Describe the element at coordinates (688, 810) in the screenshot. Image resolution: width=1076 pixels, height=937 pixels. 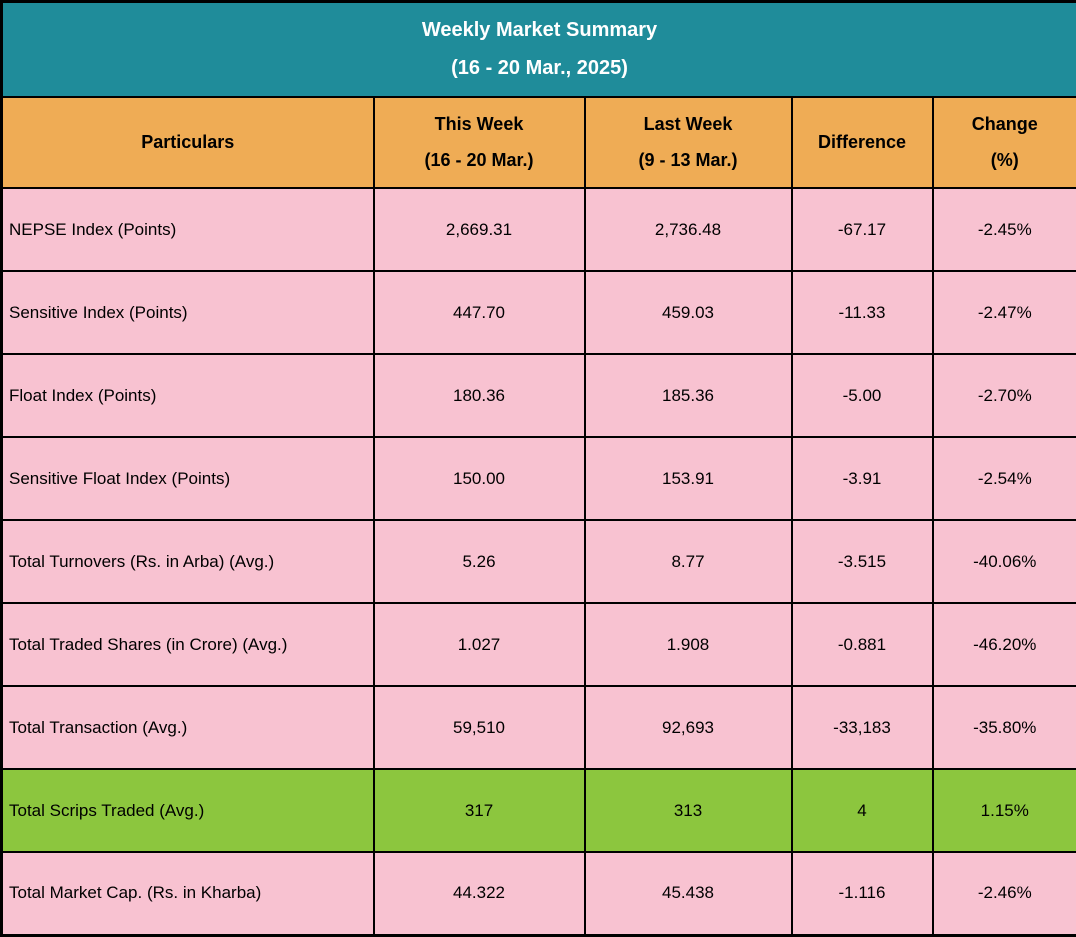
I see `last-week-cell: 313` at that location.